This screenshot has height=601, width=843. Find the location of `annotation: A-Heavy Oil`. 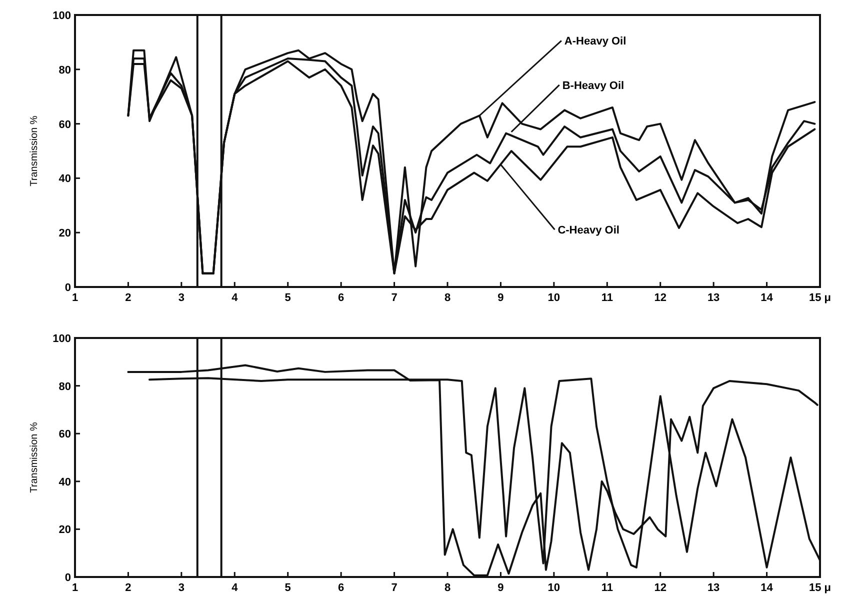

annotation: A-Heavy Oil is located at coordinates (595, 42).